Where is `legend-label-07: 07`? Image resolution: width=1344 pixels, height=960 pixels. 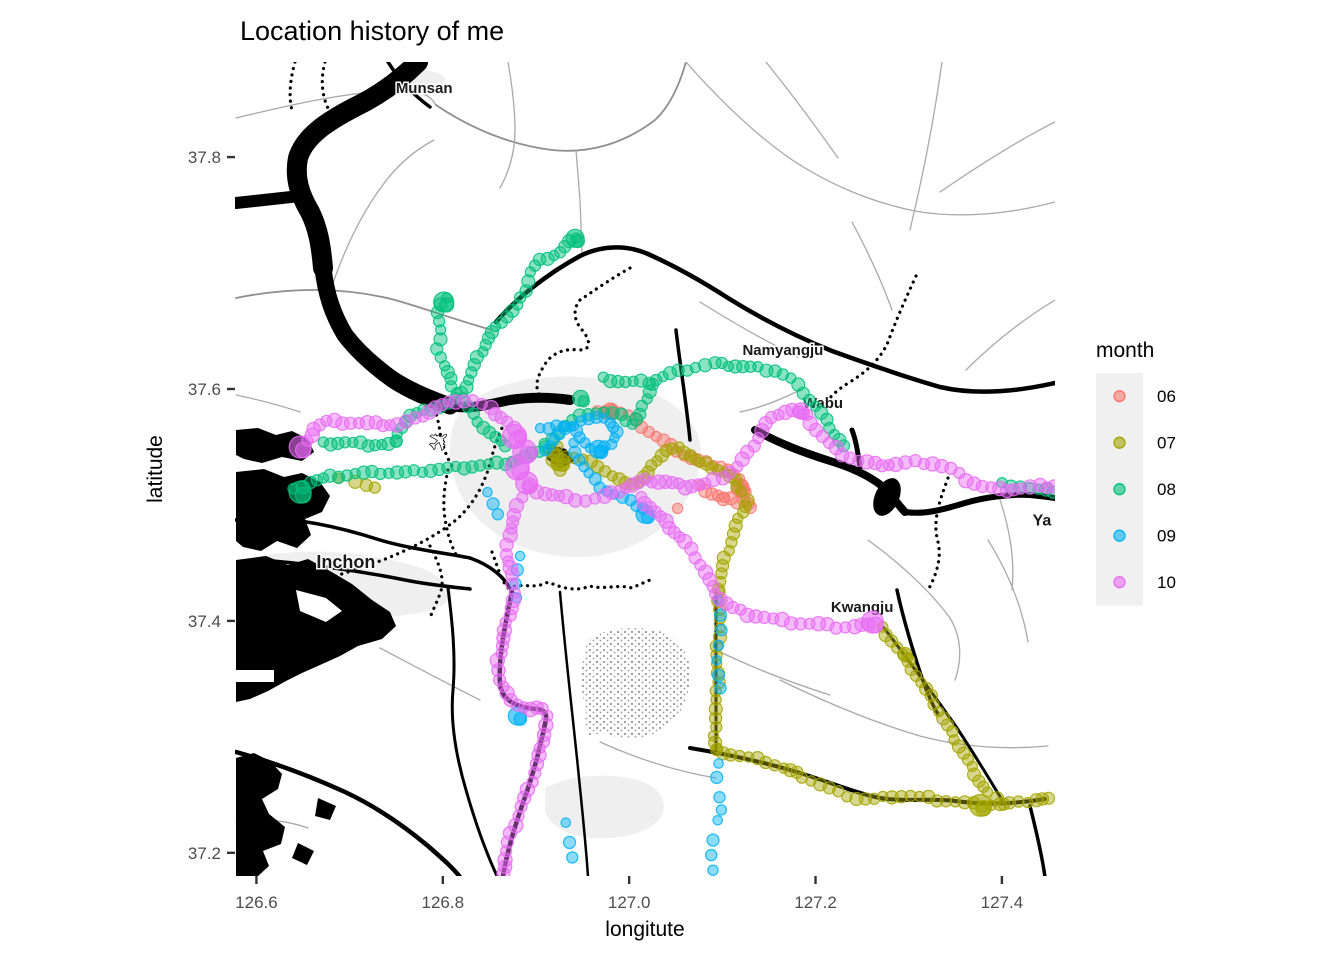
legend-label-07: 07 is located at coordinates (1166, 443).